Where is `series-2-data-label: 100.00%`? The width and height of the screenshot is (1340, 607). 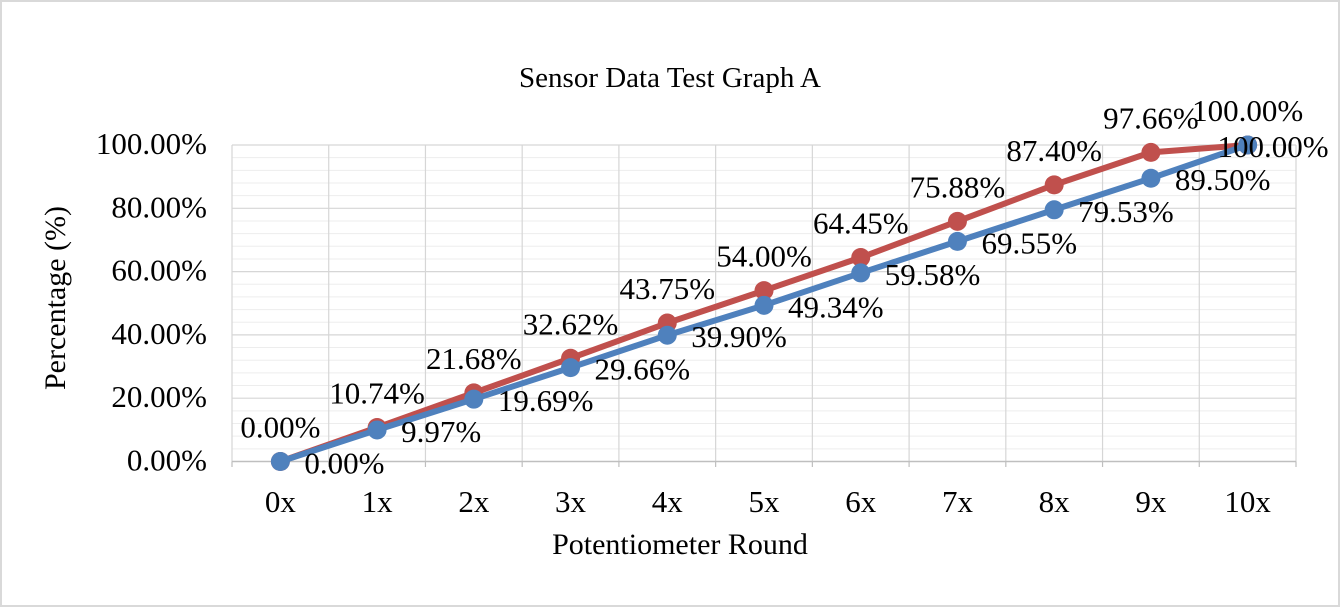 series-2-data-label: 100.00% is located at coordinates (1273, 146).